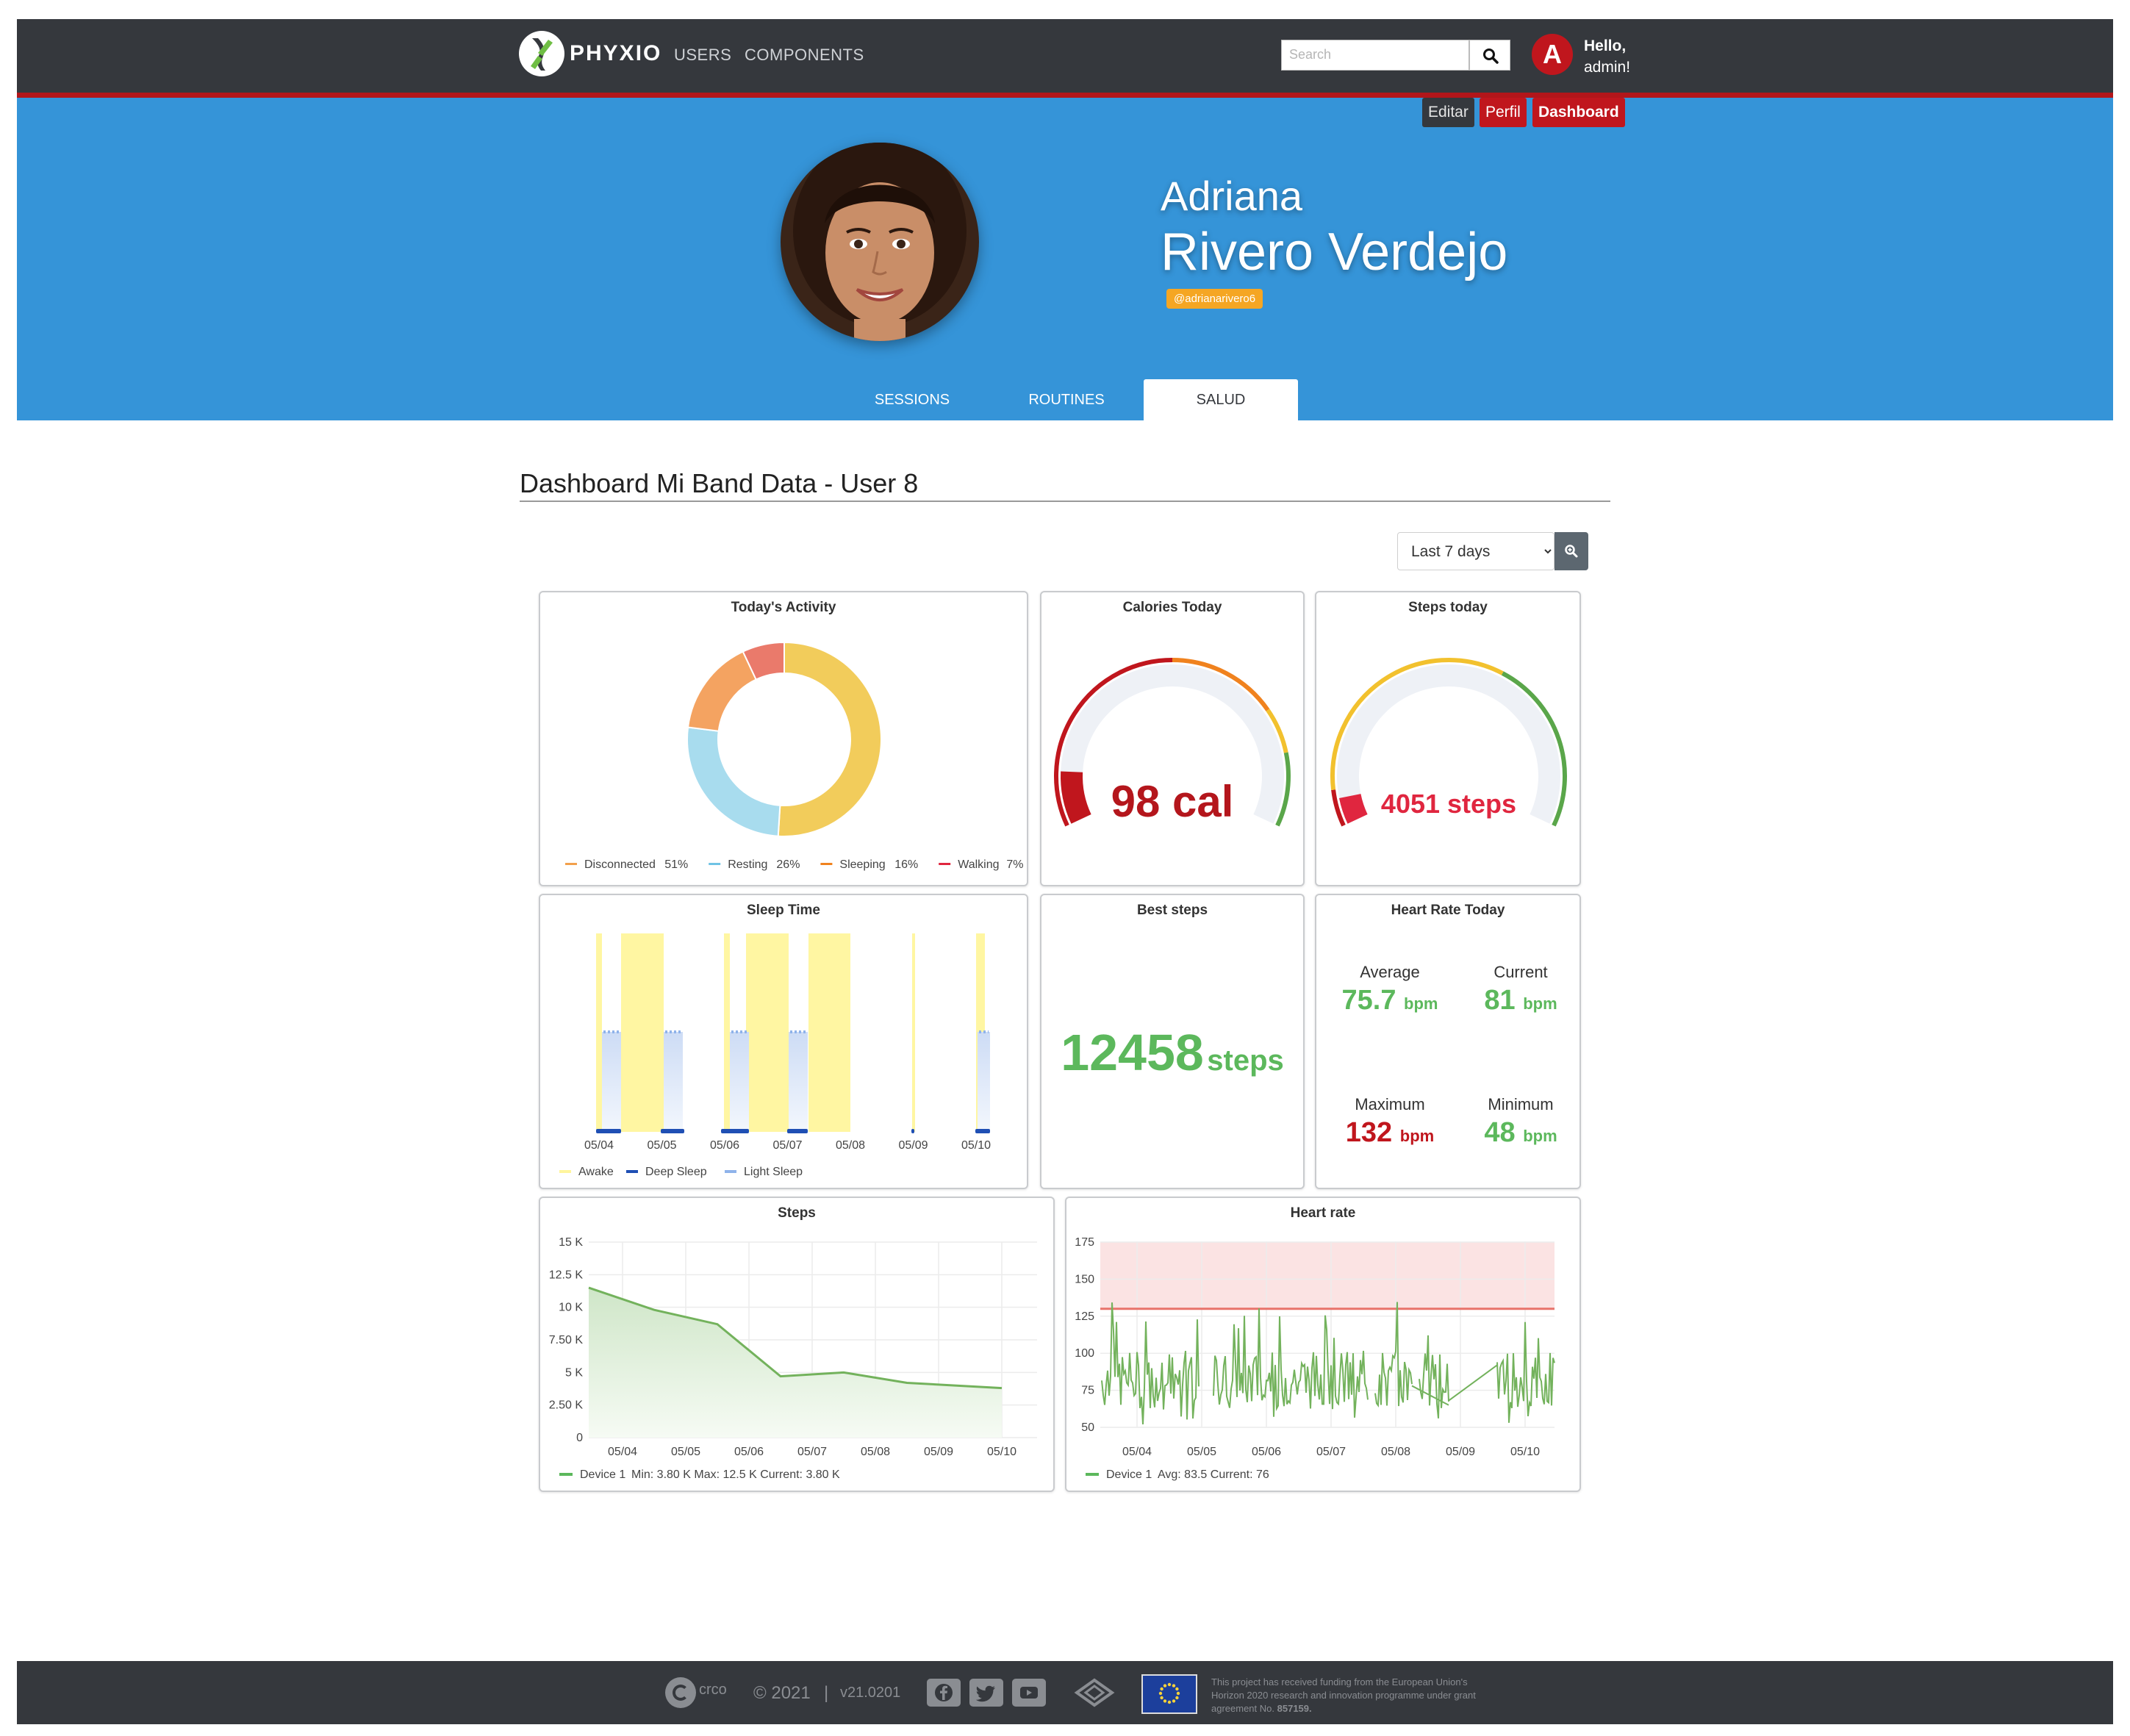 This screenshot has height=1736, width=2130. I want to click on profile-first-name: Adriana, so click(1232, 196).